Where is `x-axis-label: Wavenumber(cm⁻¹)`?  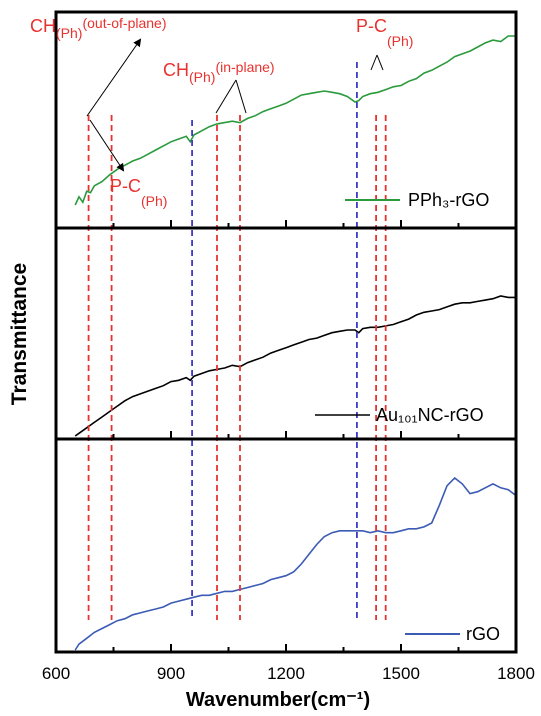
x-axis-label: Wavenumber(cm⁻¹) is located at coordinates (278, 700).